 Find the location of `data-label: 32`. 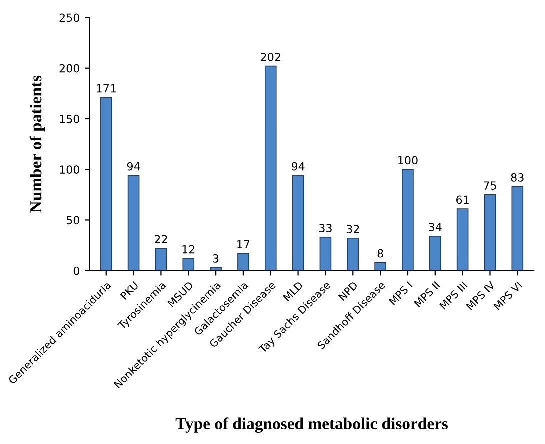

data-label: 32 is located at coordinates (353, 229).